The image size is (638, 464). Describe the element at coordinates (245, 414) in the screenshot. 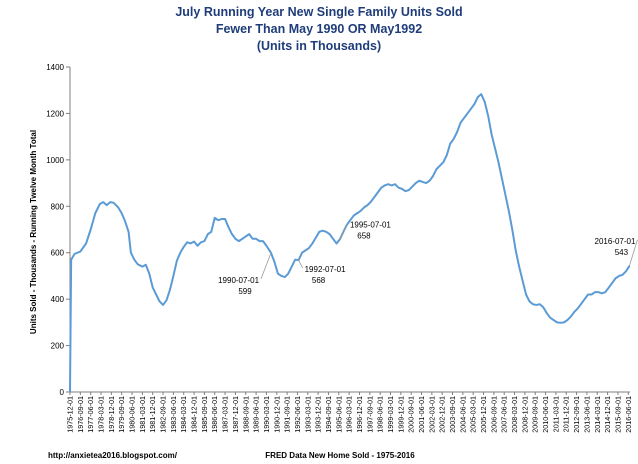

I see `x-tick-label: 1988-09-01` at that location.